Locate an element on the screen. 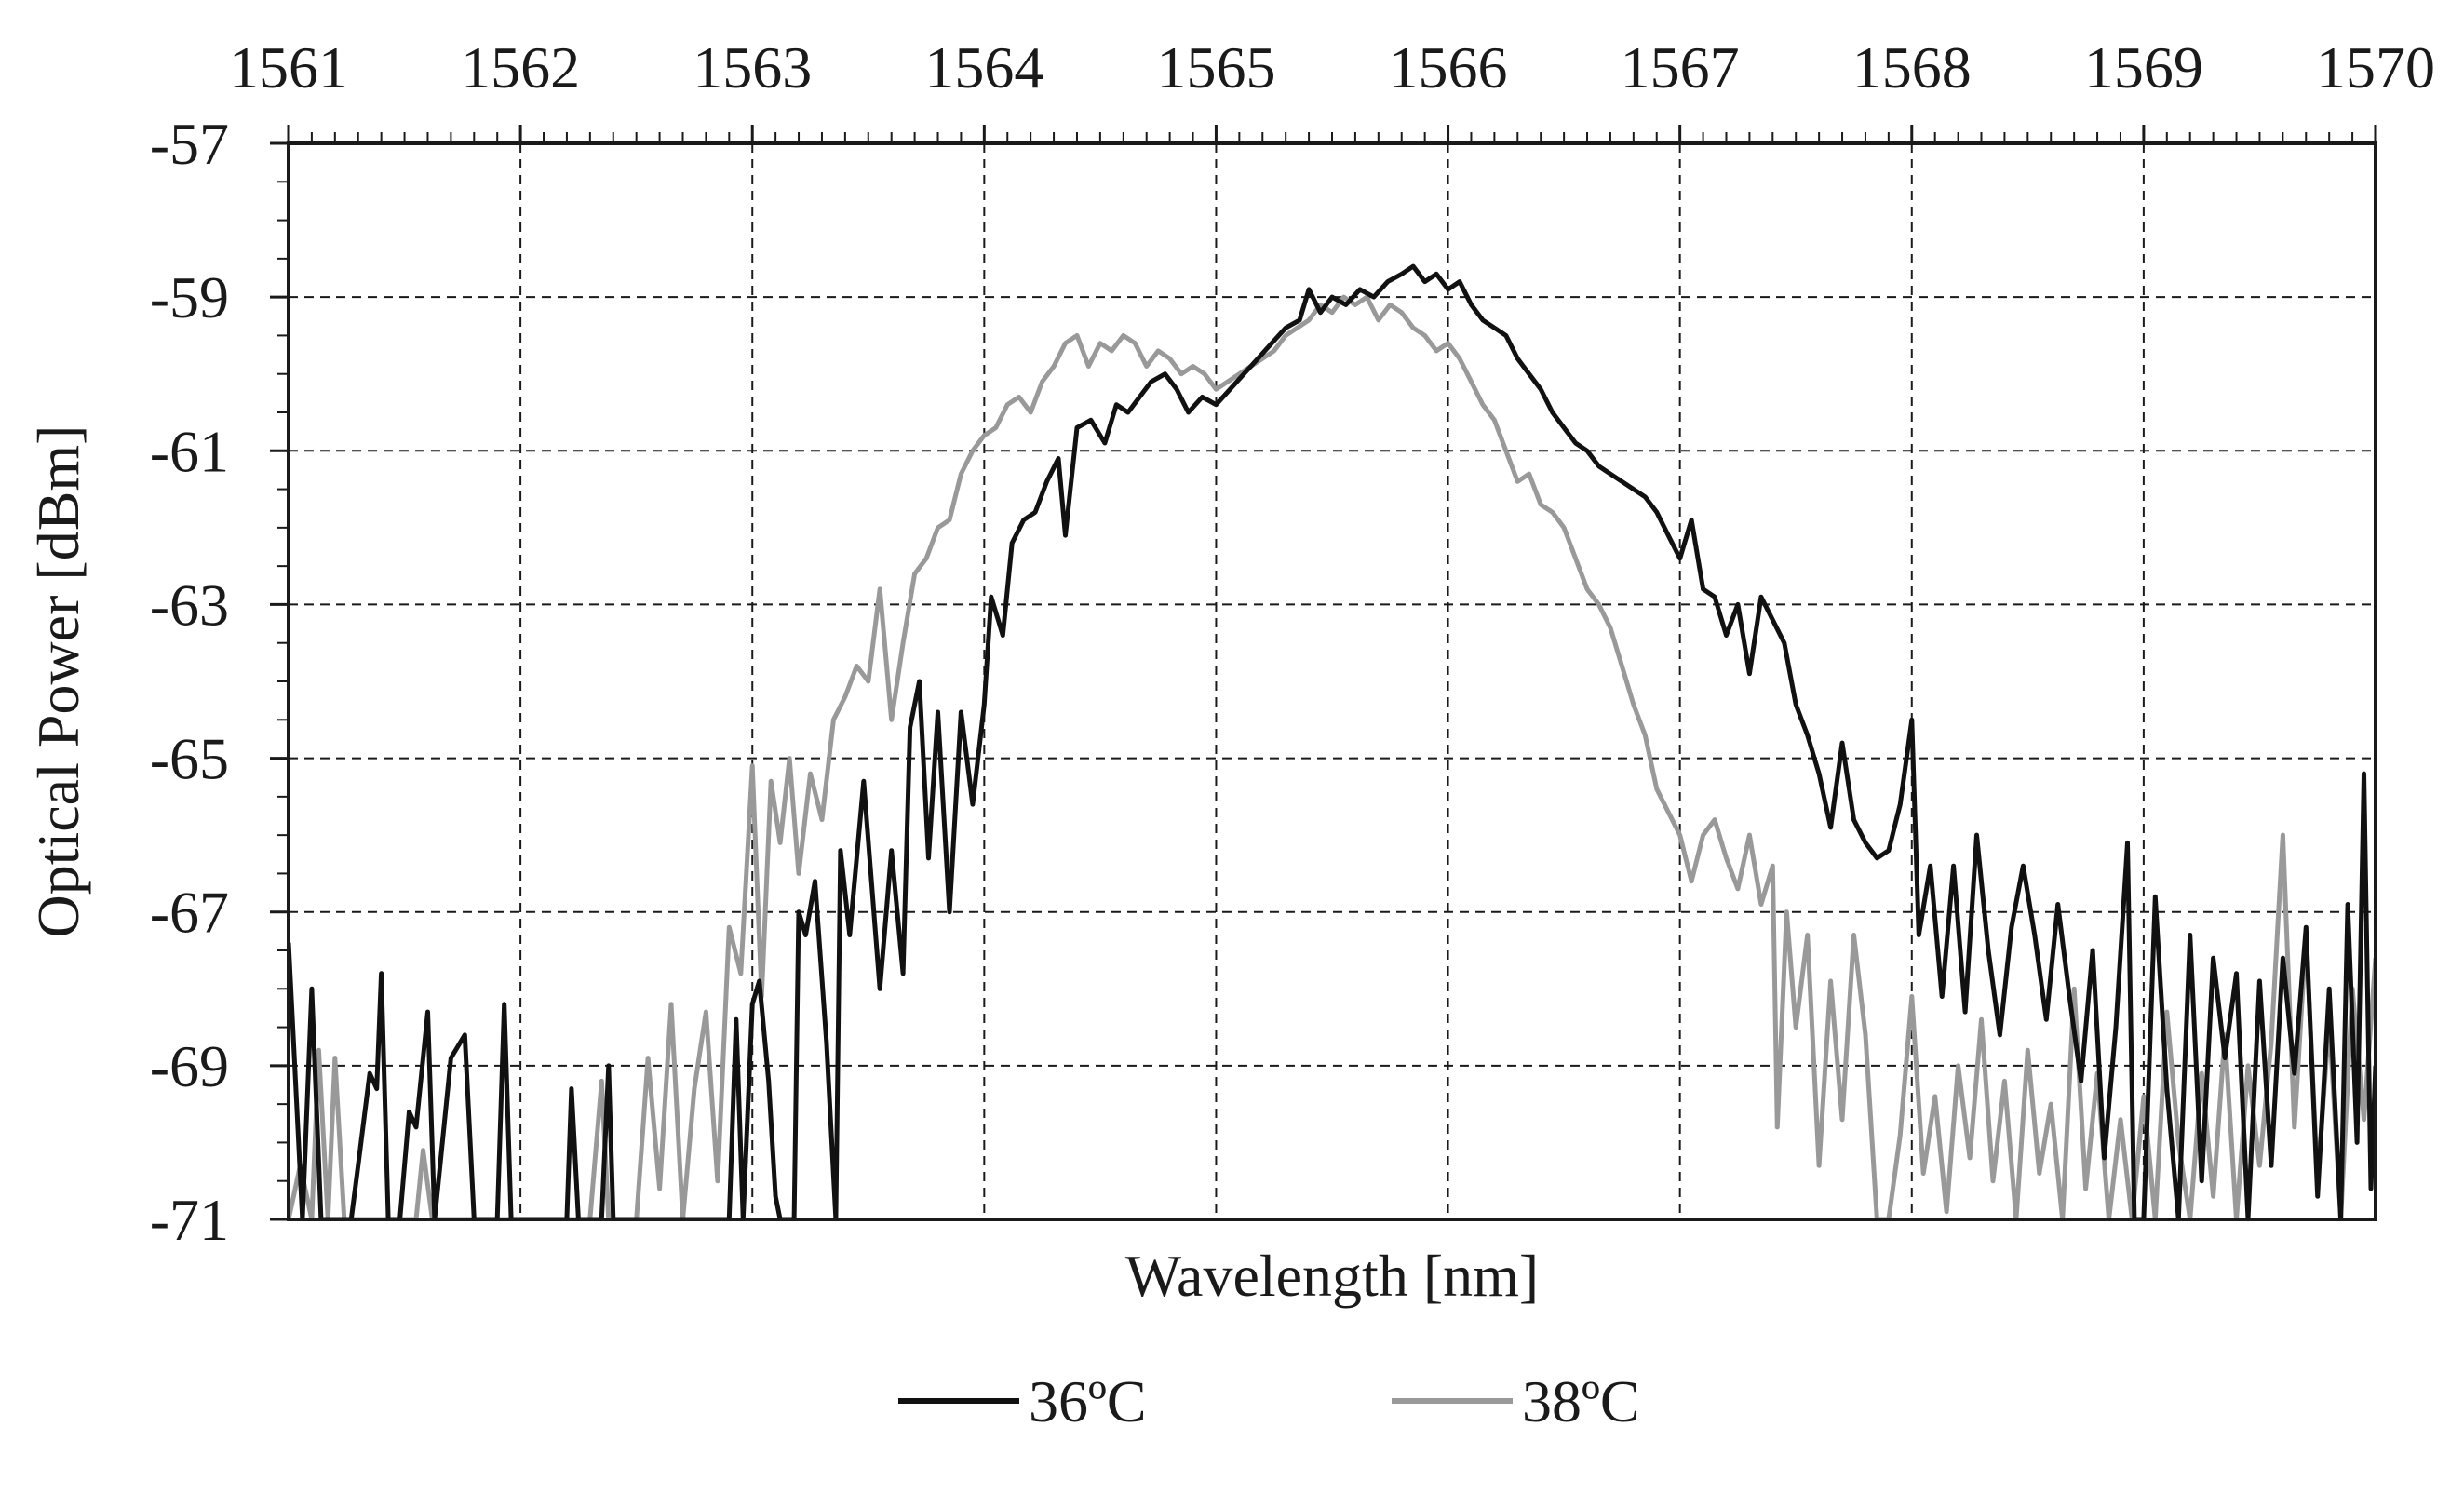  x-tick-label: 1563 is located at coordinates (752, 67).